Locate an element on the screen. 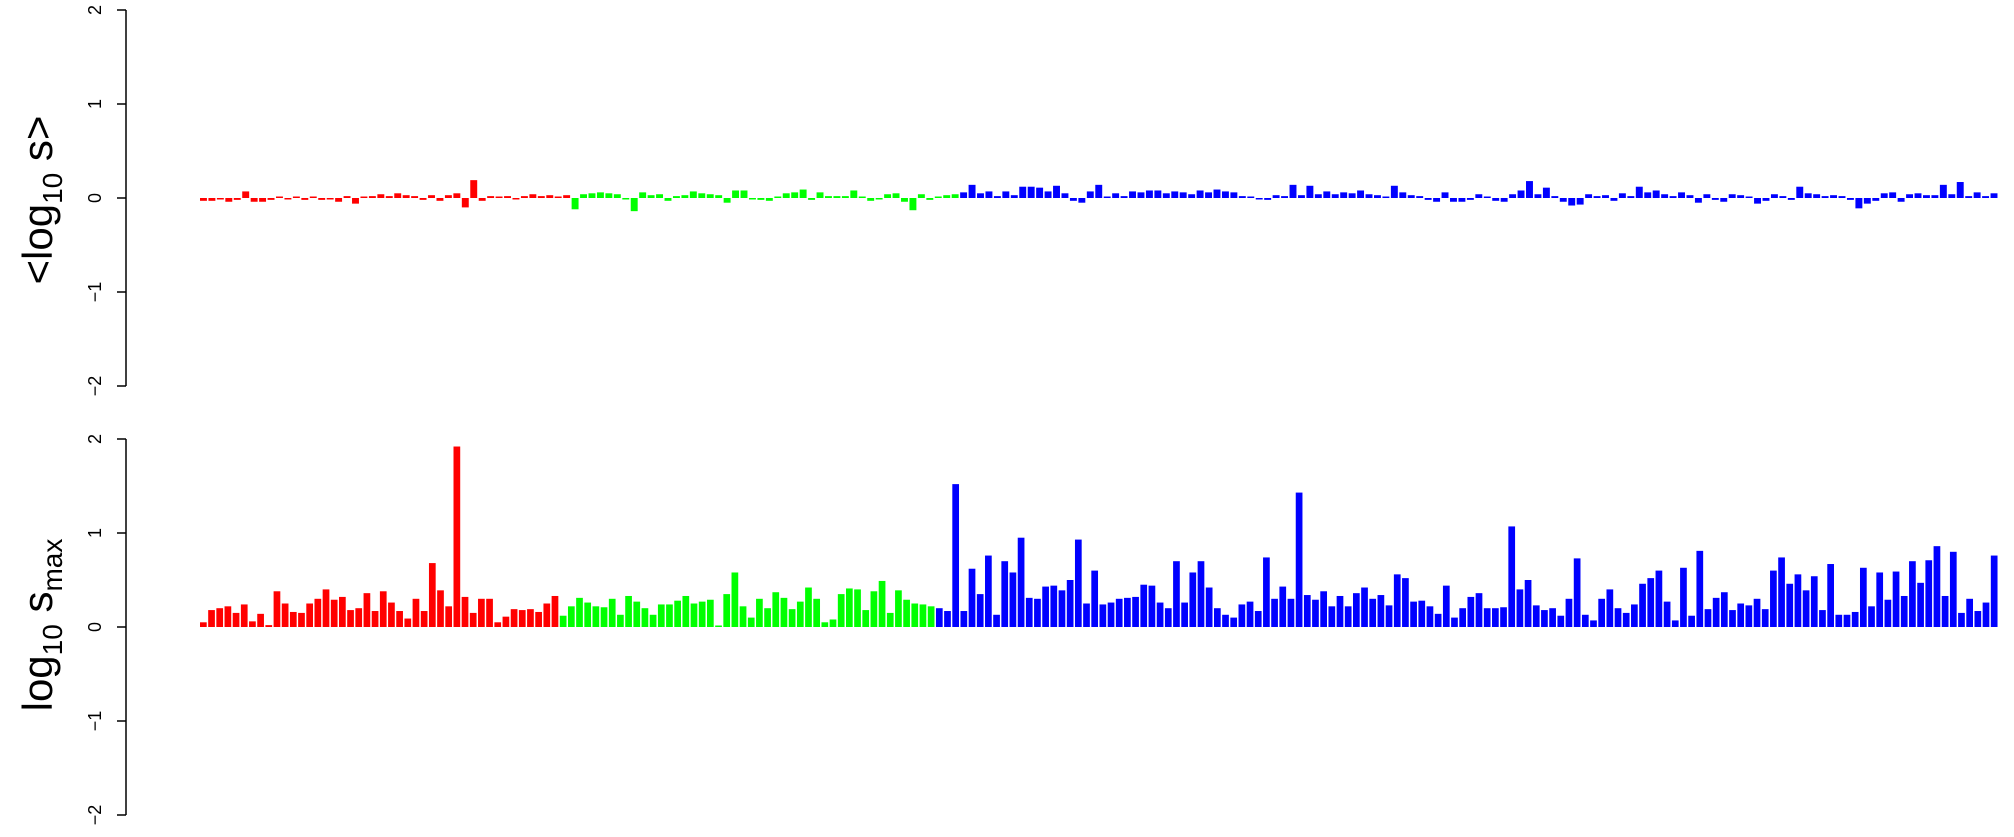 The image size is (2014, 837). y-axis-title-main: <log is located at coordinates (37, 244).